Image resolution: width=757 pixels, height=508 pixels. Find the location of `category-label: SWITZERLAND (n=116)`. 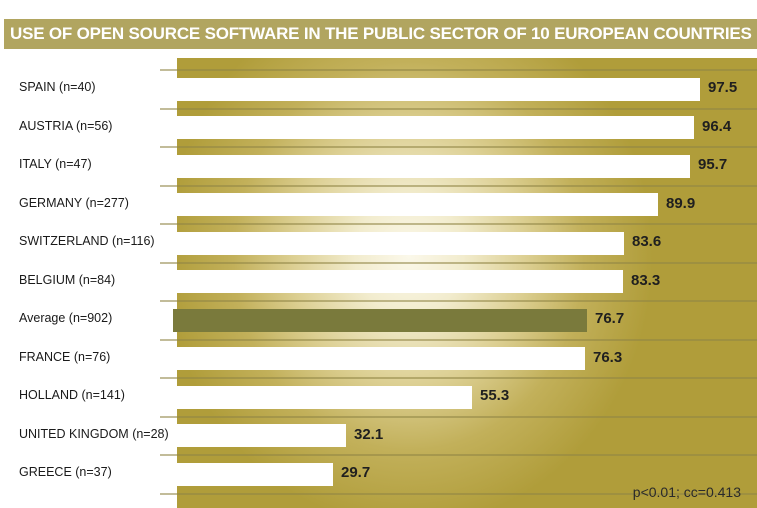

category-label: SWITZERLAND (n=116) is located at coordinates (87, 241).